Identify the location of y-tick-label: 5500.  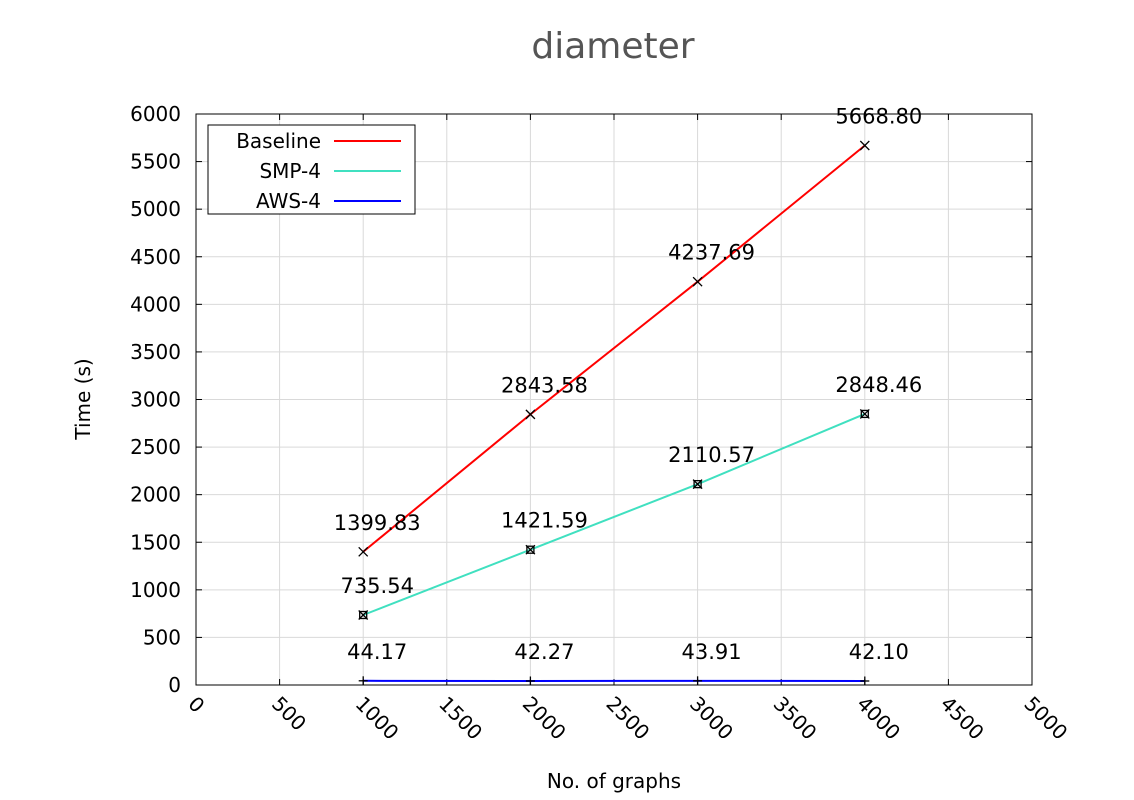
(155, 162).